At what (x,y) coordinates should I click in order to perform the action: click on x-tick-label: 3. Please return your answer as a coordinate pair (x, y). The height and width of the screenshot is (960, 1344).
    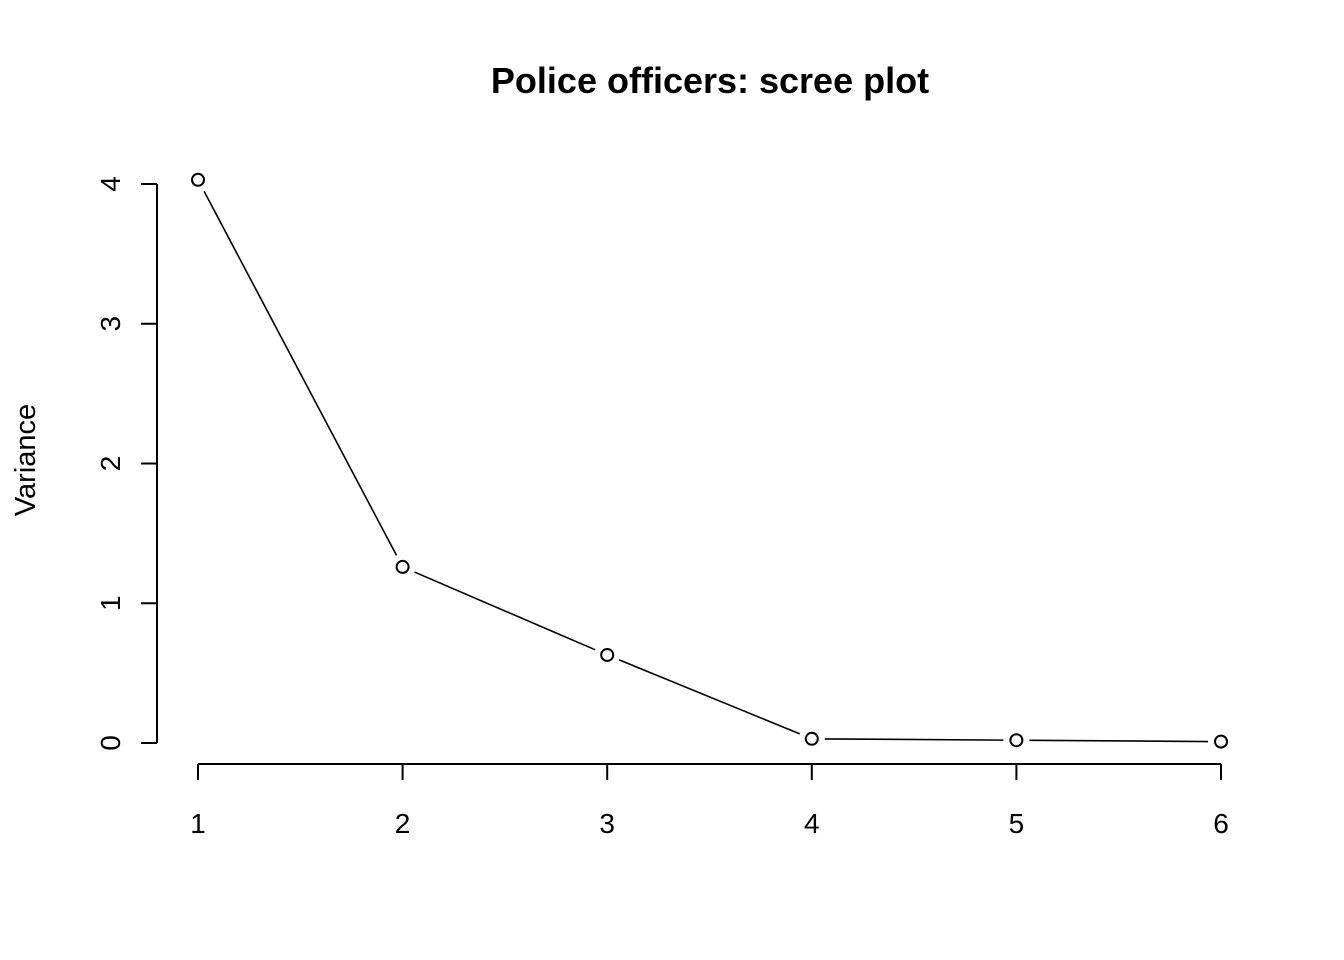
    Looking at the image, I should click on (607, 823).